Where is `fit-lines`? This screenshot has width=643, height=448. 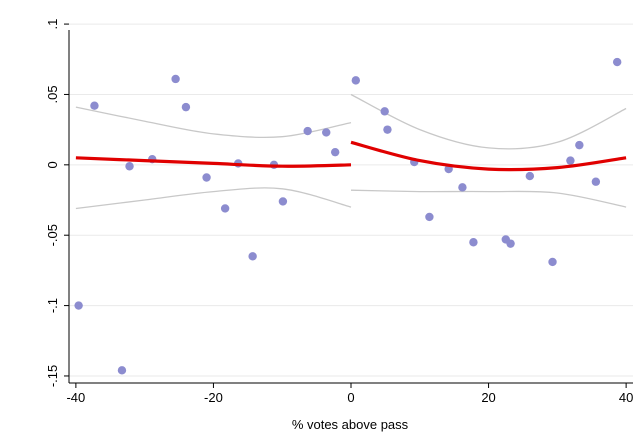
fit-lines is located at coordinates (351, 156).